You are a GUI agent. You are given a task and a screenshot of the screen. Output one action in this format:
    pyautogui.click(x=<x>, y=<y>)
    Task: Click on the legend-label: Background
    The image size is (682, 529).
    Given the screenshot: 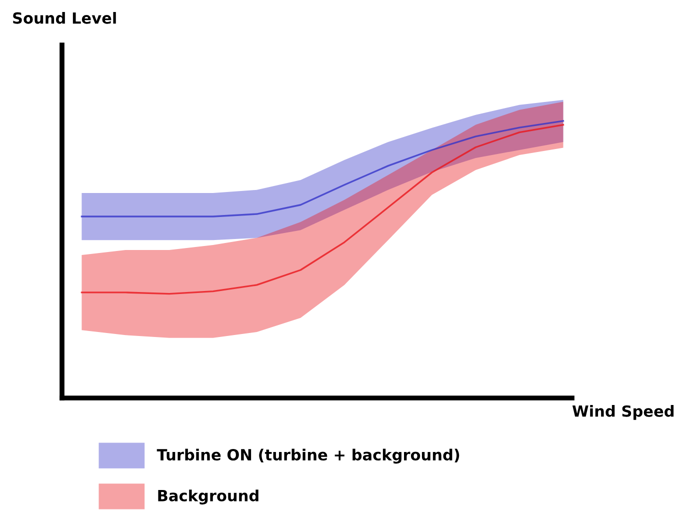 What is the action you would take?
    pyautogui.click(x=208, y=497)
    